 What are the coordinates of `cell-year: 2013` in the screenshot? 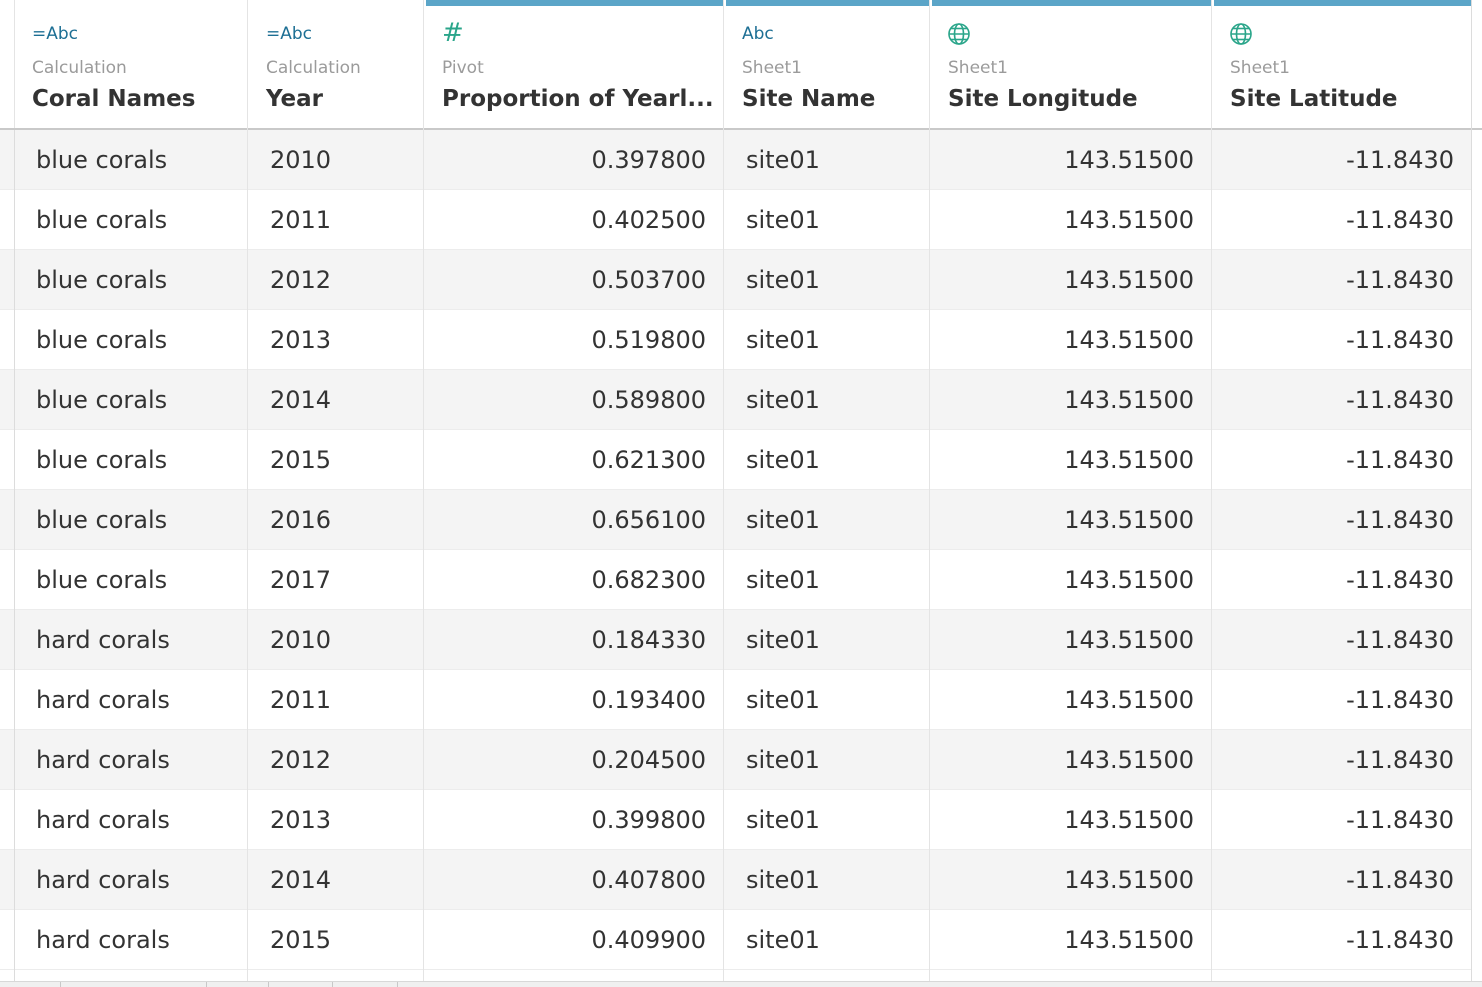 It's located at (301, 340).